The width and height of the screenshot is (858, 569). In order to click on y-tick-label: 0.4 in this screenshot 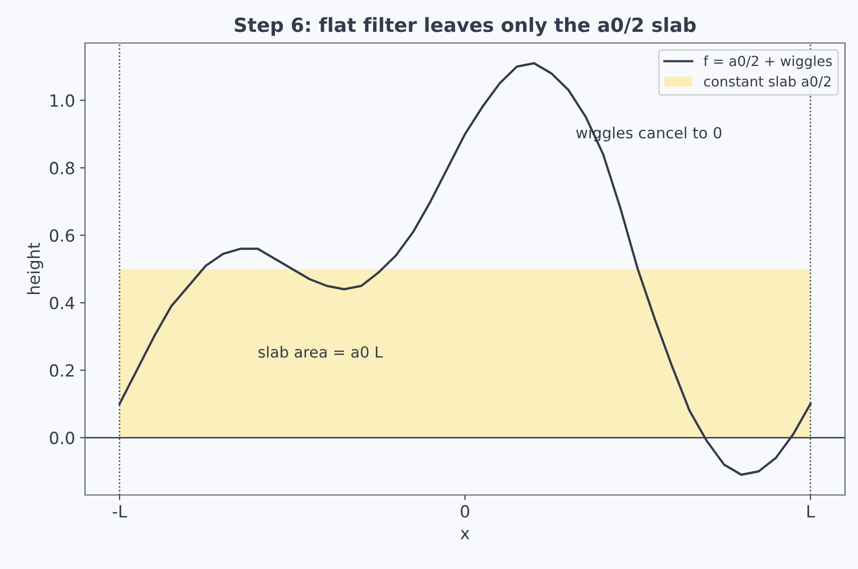, I will do `click(62, 303)`.